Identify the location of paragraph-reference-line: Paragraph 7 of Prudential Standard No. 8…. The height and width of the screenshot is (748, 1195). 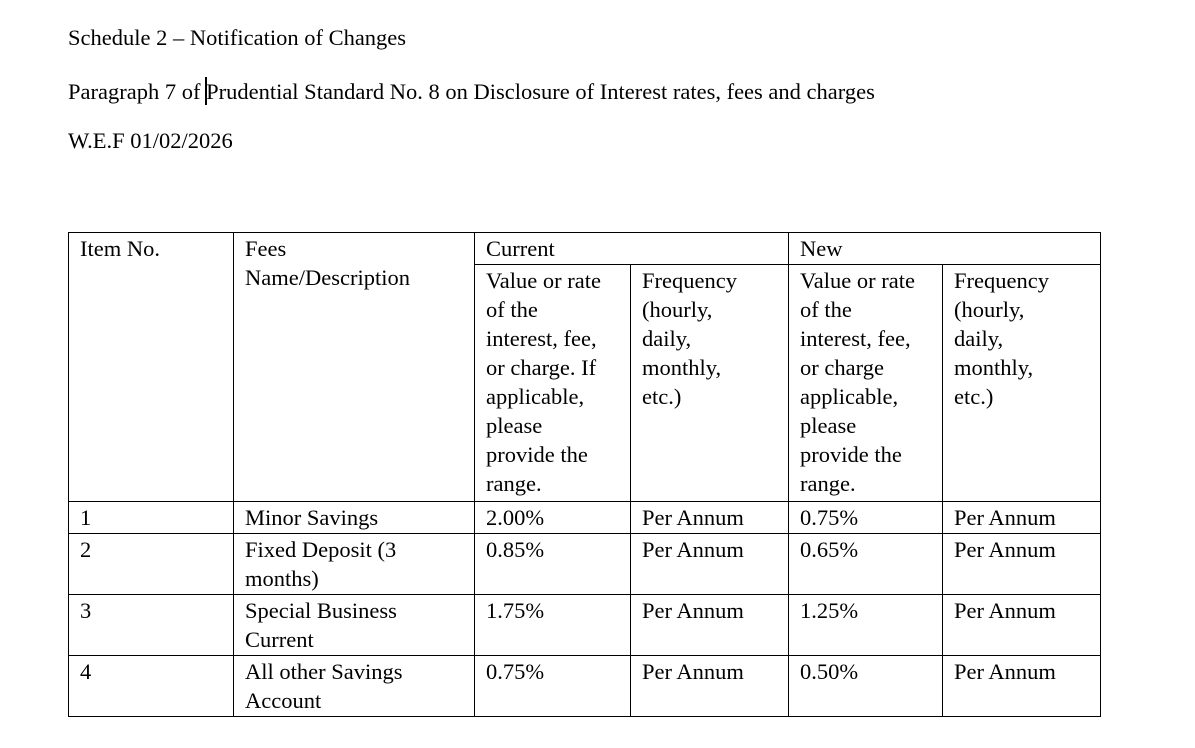
(471, 91).